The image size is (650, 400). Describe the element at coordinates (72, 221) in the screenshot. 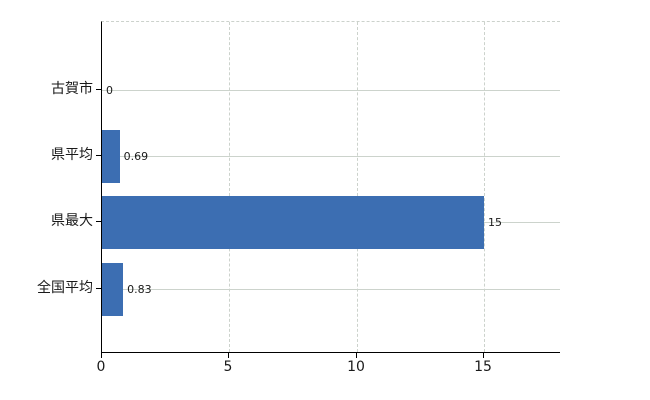

I see `y-axis-label: 県最大` at that location.